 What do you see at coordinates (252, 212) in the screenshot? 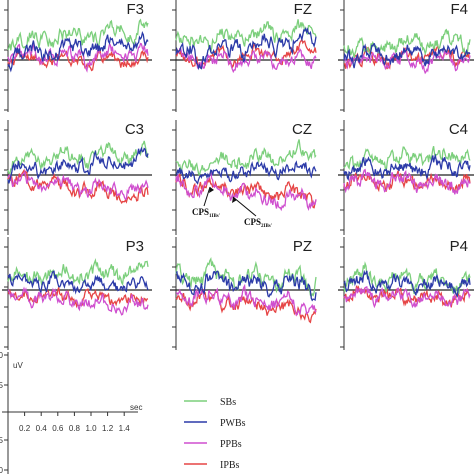
I see `annotation-cps-2: CPS2IBs'` at bounding box center [252, 212].